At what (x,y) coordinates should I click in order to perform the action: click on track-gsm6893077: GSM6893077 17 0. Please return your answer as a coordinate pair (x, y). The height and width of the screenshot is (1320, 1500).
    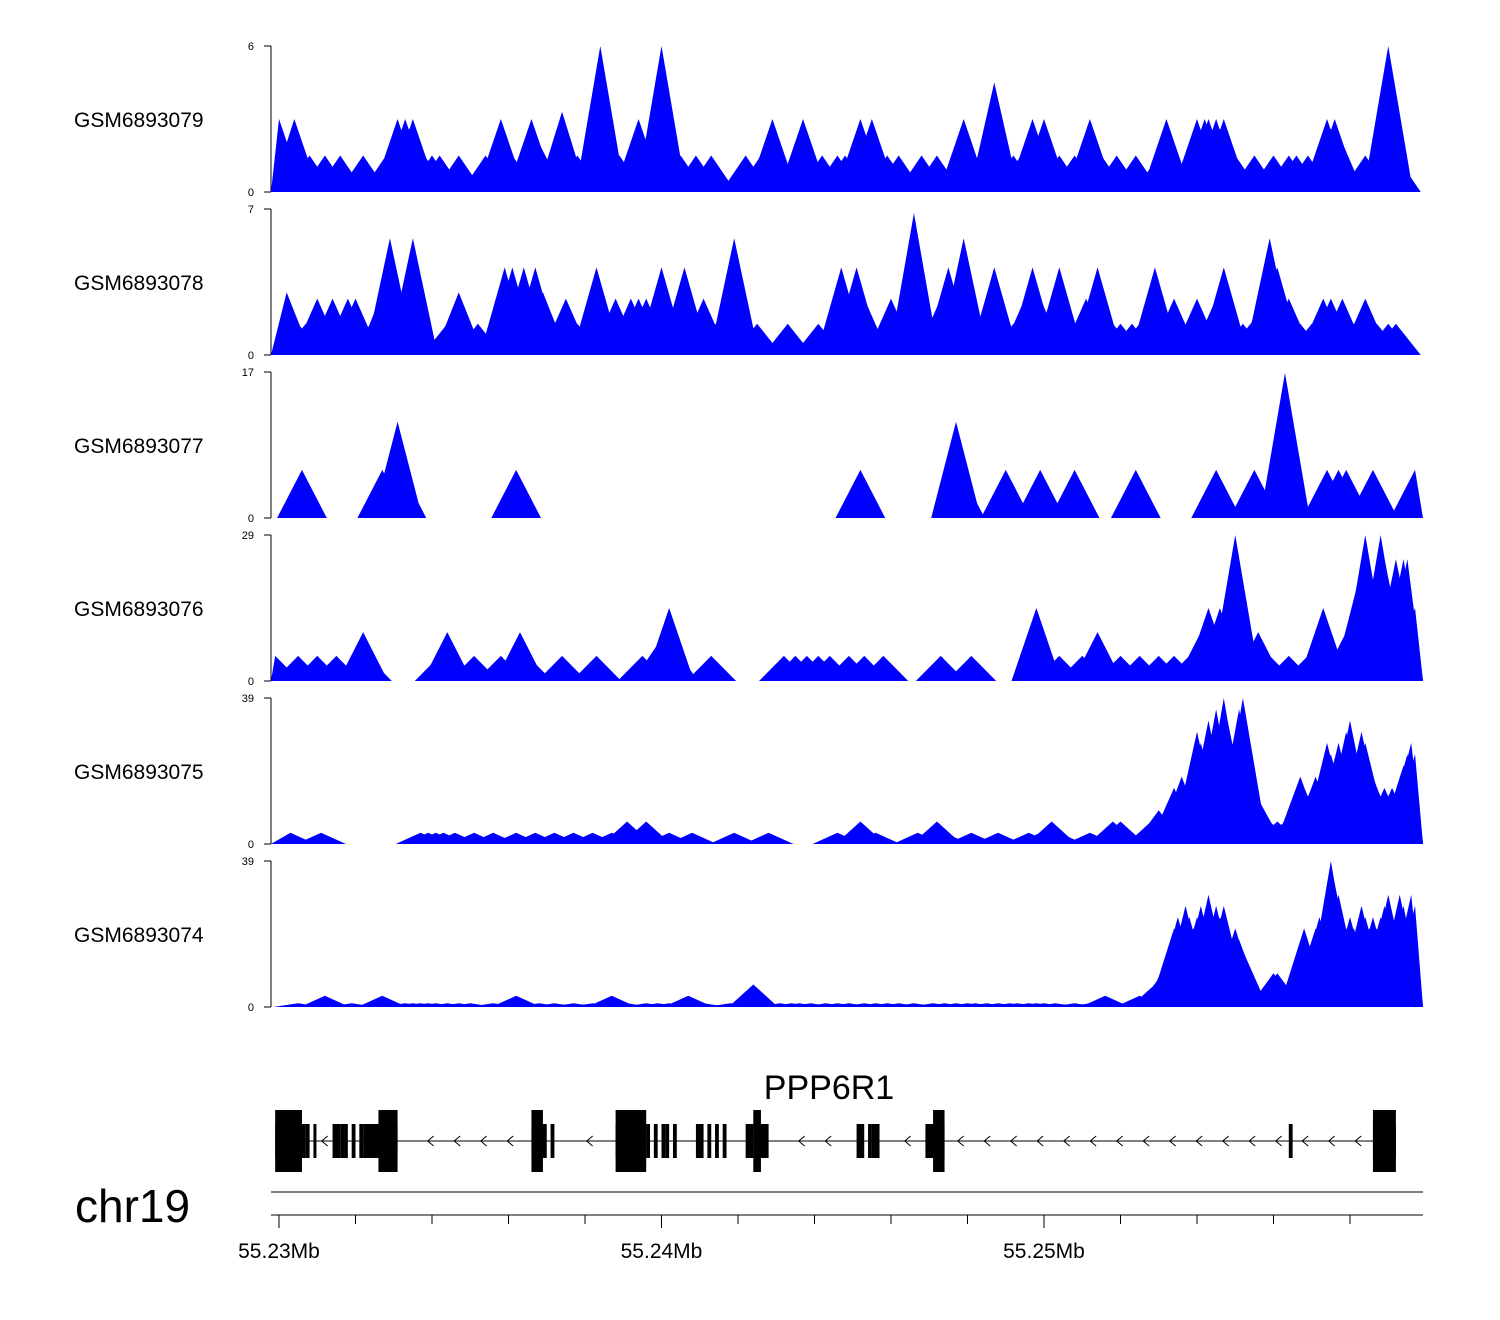
    Looking at the image, I should click on (748, 446).